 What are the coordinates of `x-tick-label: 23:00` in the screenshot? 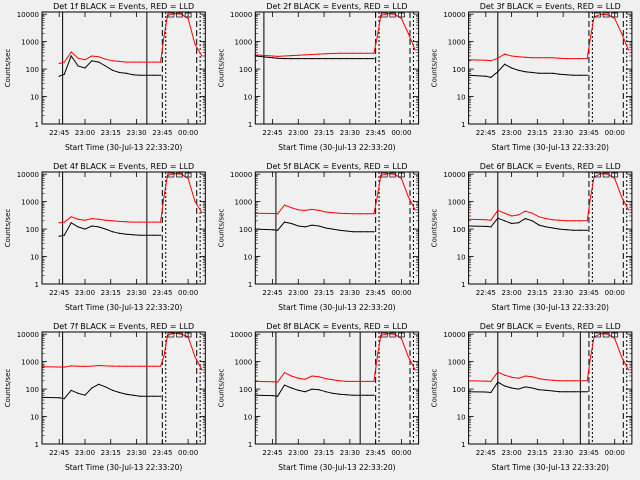 It's located at (85, 133).